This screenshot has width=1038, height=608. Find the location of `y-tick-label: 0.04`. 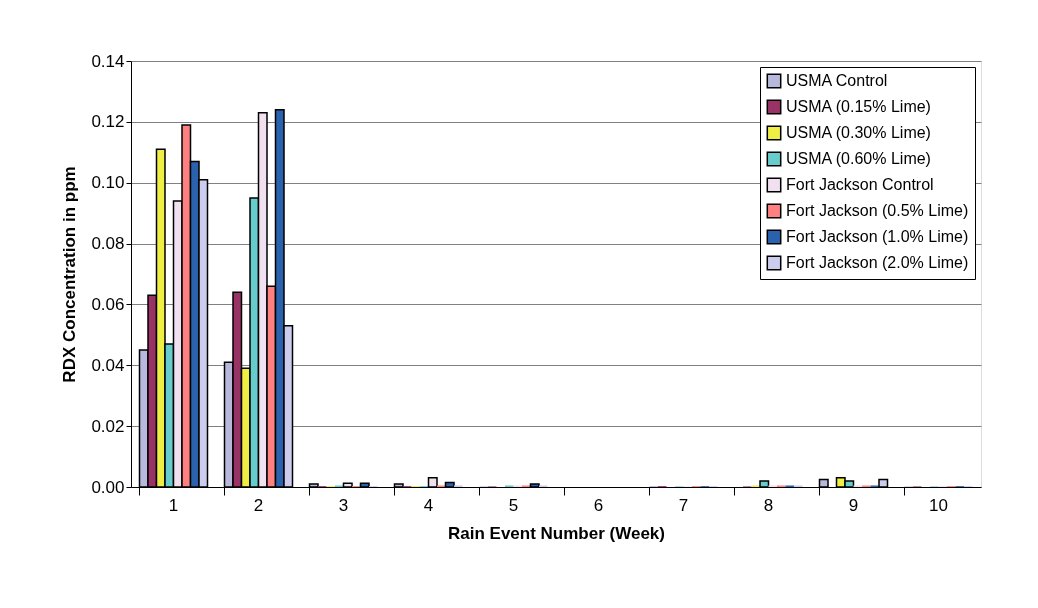

y-tick-label: 0.04 is located at coordinates (108, 365).